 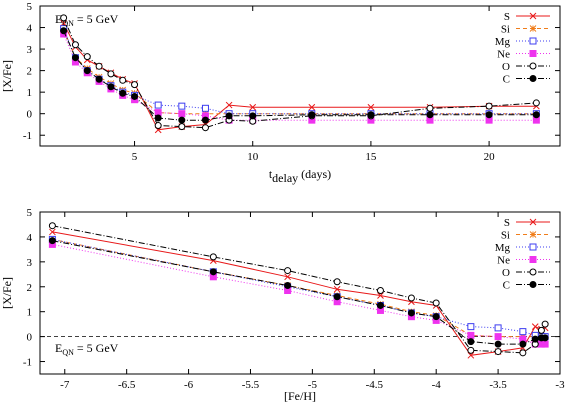 I want to click on x-tick-label: -5, so click(x=313, y=385).